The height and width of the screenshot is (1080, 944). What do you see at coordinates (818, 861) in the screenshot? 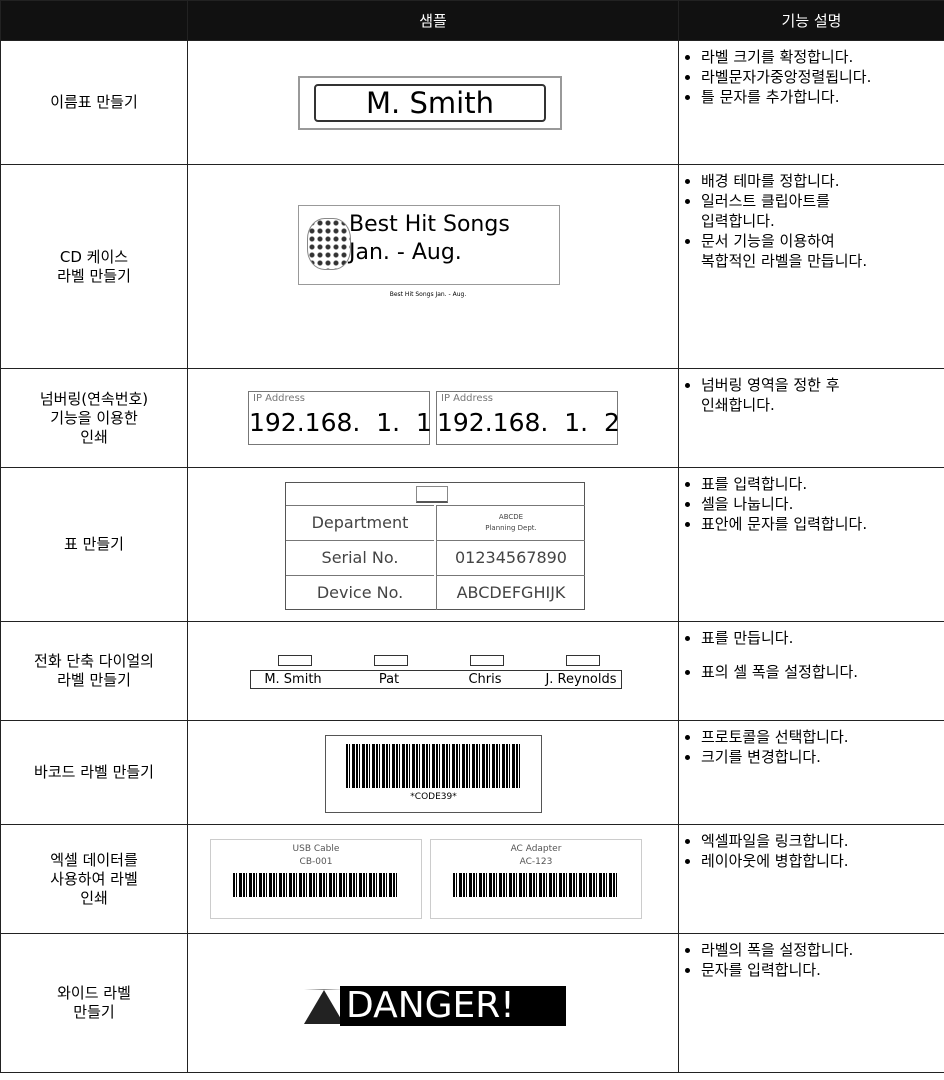
I see `bullet: 레이아웃에 병합합니다.` at bounding box center [818, 861].